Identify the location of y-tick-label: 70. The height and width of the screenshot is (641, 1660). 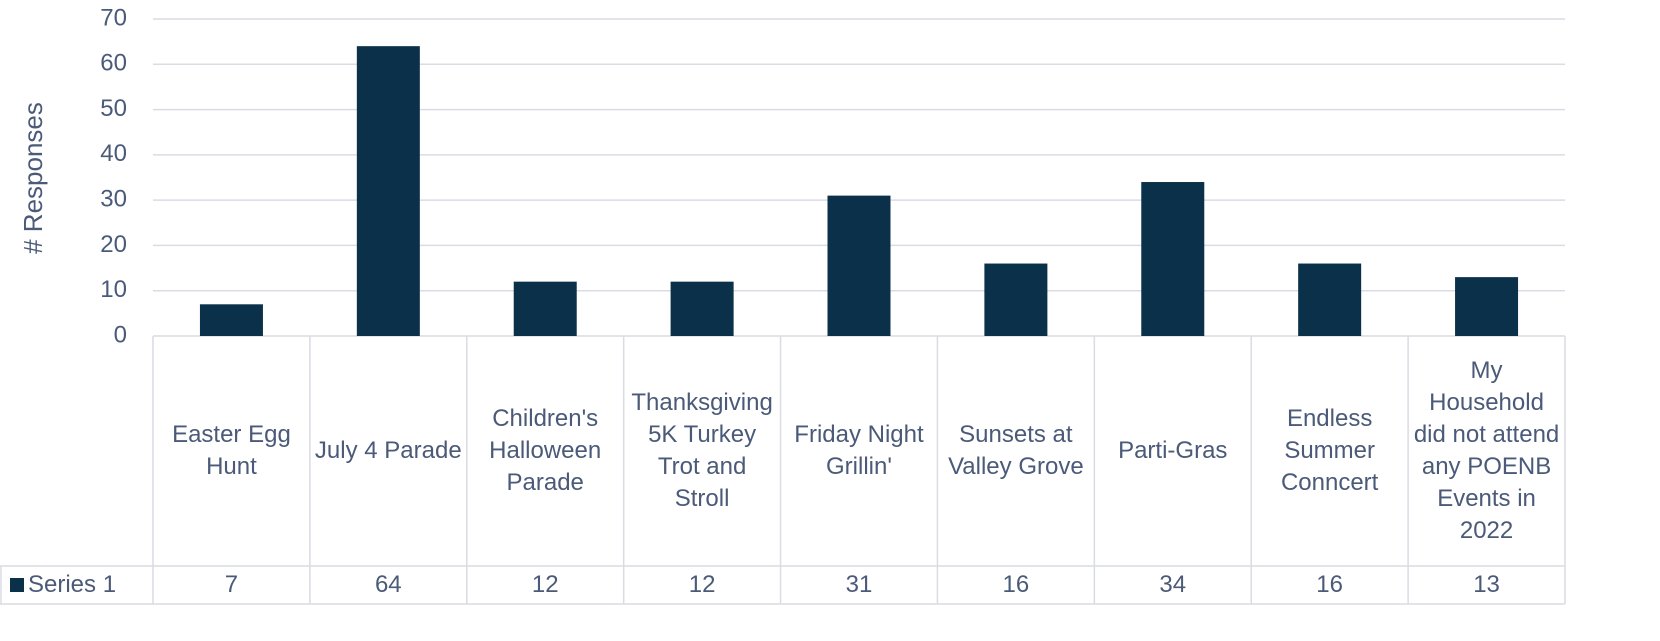
(113, 17).